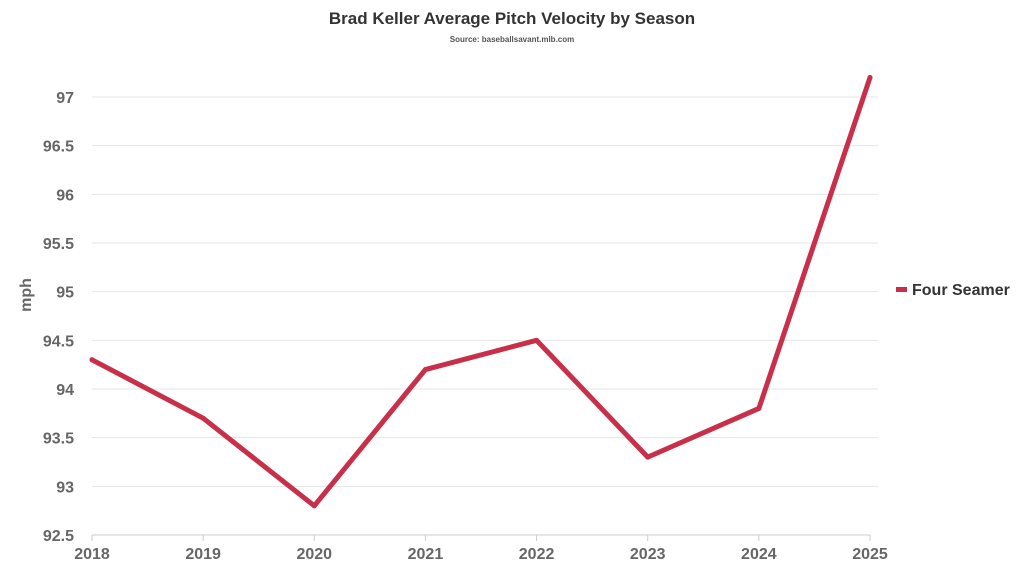 The height and width of the screenshot is (576, 1024). What do you see at coordinates (901, 289) in the screenshot?
I see `legend-swatch` at bounding box center [901, 289].